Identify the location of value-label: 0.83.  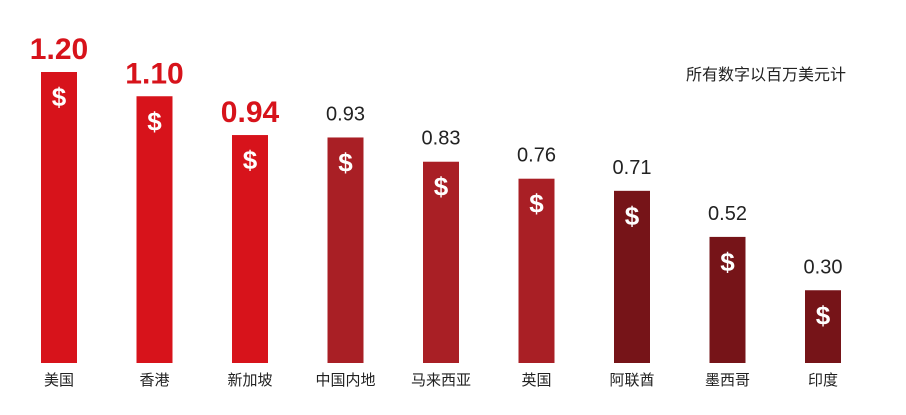
(441, 139).